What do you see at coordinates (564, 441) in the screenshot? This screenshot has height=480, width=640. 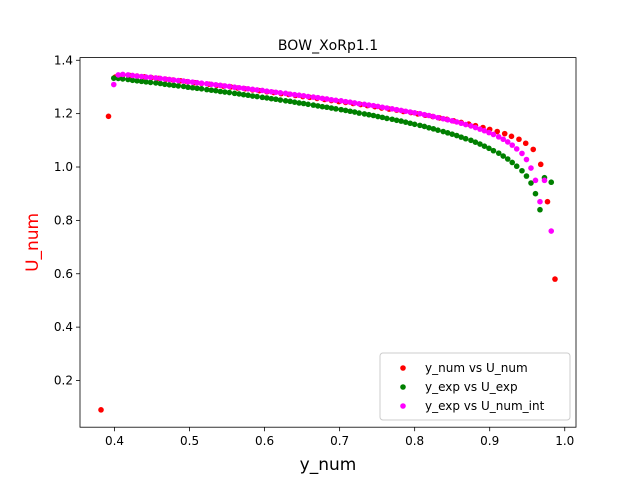 I see `x-tick-label: 1.0` at bounding box center [564, 441].